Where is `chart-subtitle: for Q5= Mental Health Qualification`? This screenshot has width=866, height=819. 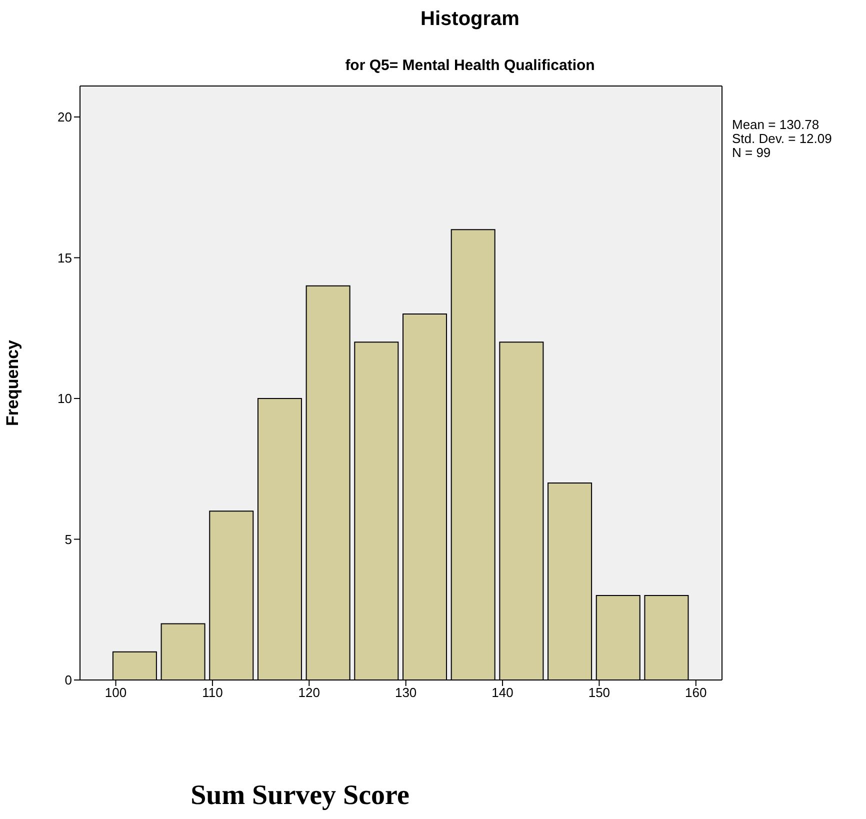 chart-subtitle: for Q5= Mental Health Qualification is located at coordinates (470, 65).